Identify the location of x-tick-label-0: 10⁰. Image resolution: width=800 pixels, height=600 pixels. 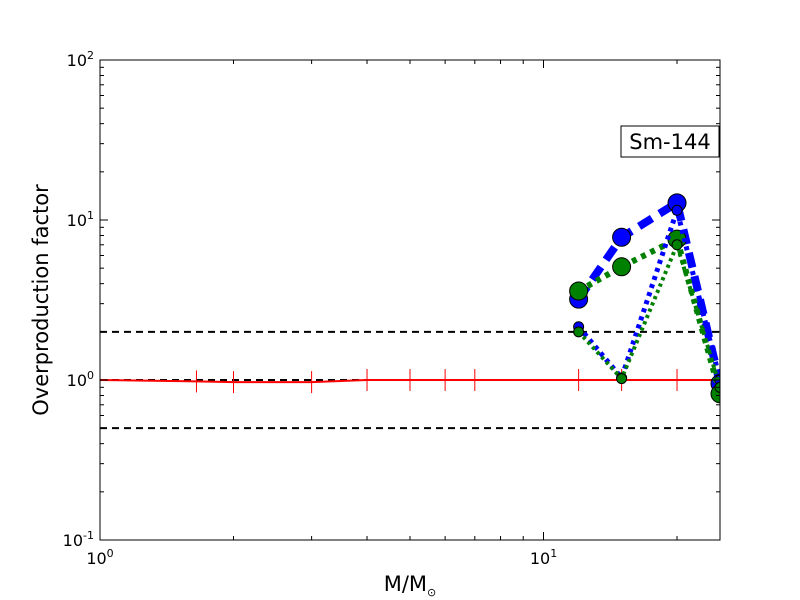
(99, 557).